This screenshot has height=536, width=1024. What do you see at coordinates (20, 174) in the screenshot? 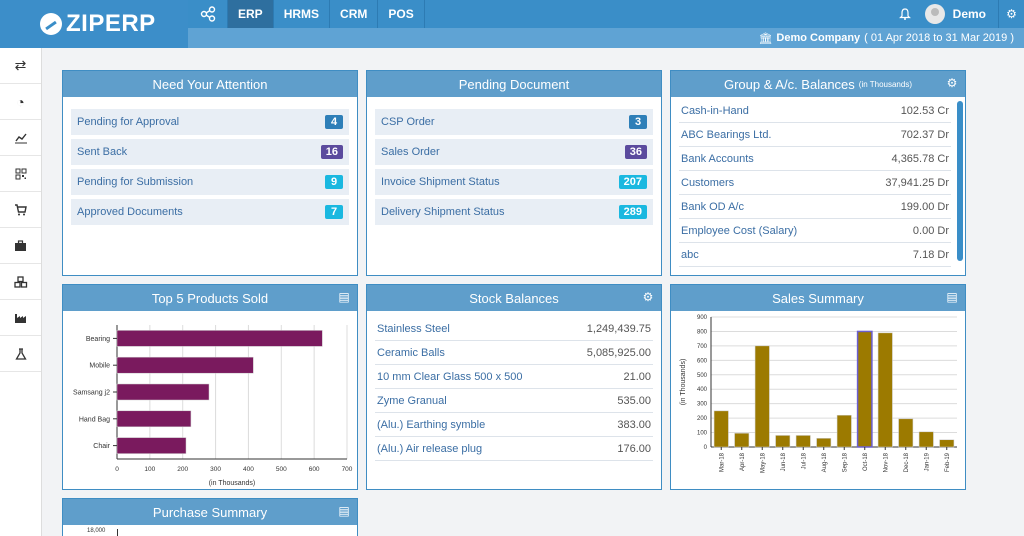
I see `qrcode-icon` at bounding box center [20, 174].